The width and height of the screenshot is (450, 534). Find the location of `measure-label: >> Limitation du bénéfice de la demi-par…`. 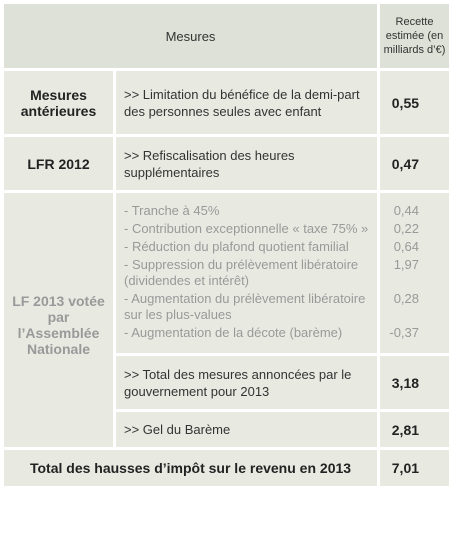

measure-label: >> Limitation du bénéfice de la demi-par… is located at coordinates (247, 103).